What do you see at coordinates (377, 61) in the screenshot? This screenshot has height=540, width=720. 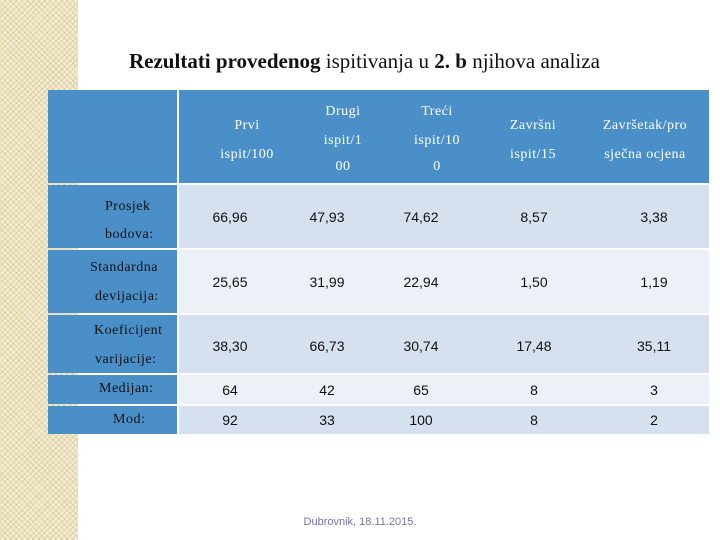 I see `title-part2: ispitivanja u` at bounding box center [377, 61].